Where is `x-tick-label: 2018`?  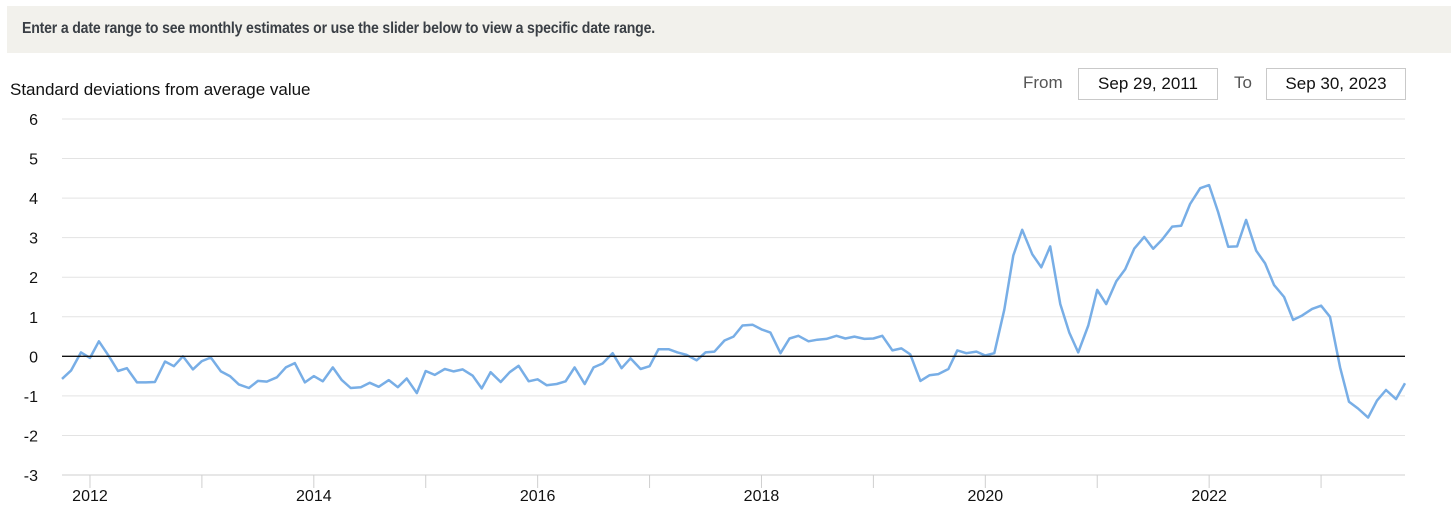 x-tick-label: 2018 is located at coordinates (762, 496).